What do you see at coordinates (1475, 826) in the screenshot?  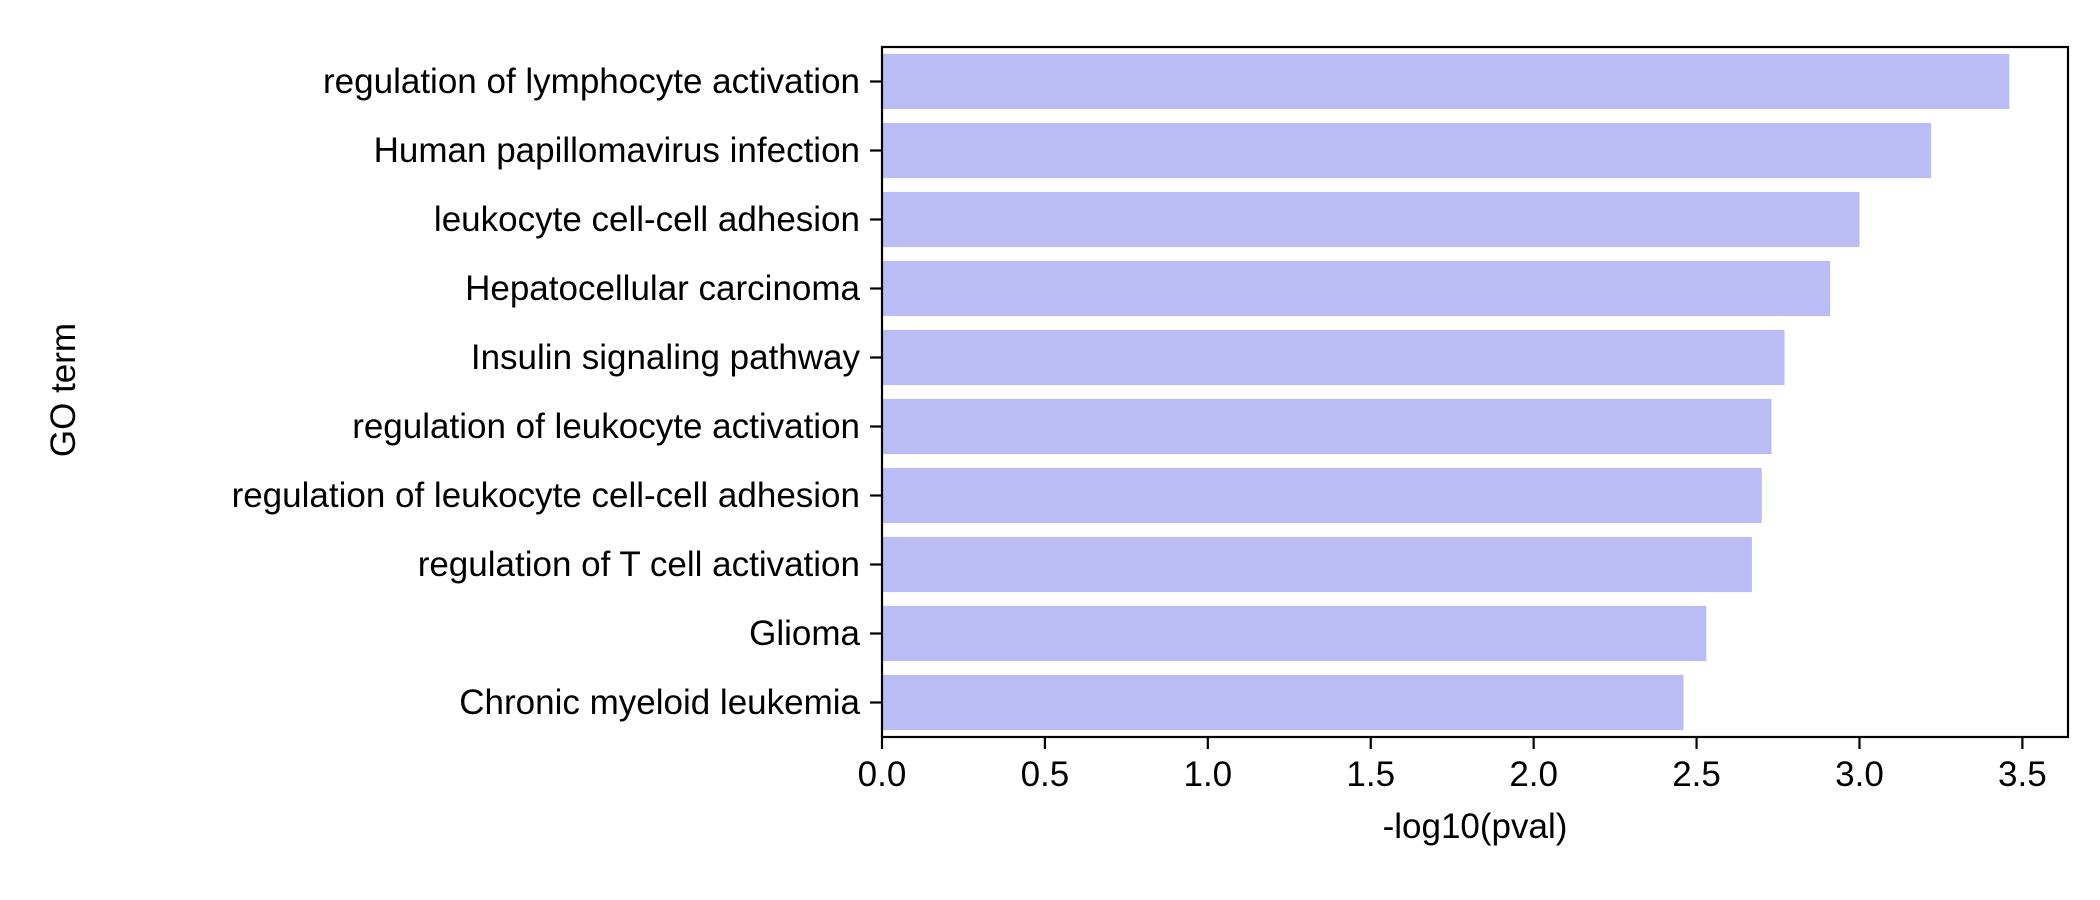 I see `x-axis-title: -log10(pval)` at bounding box center [1475, 826].